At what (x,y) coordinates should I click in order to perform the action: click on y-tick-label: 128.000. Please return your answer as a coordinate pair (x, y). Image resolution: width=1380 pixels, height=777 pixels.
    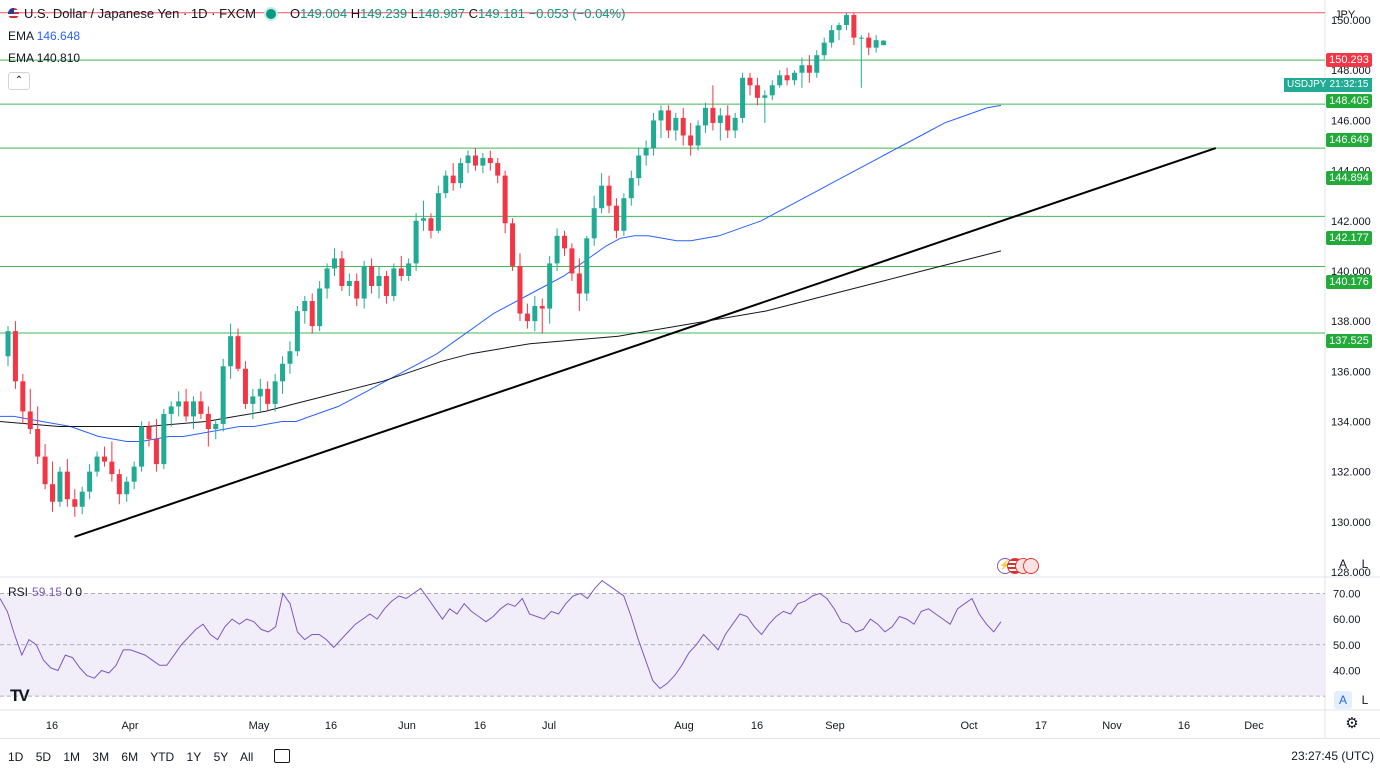
    Looking at the image, I should click on (1351, 573).